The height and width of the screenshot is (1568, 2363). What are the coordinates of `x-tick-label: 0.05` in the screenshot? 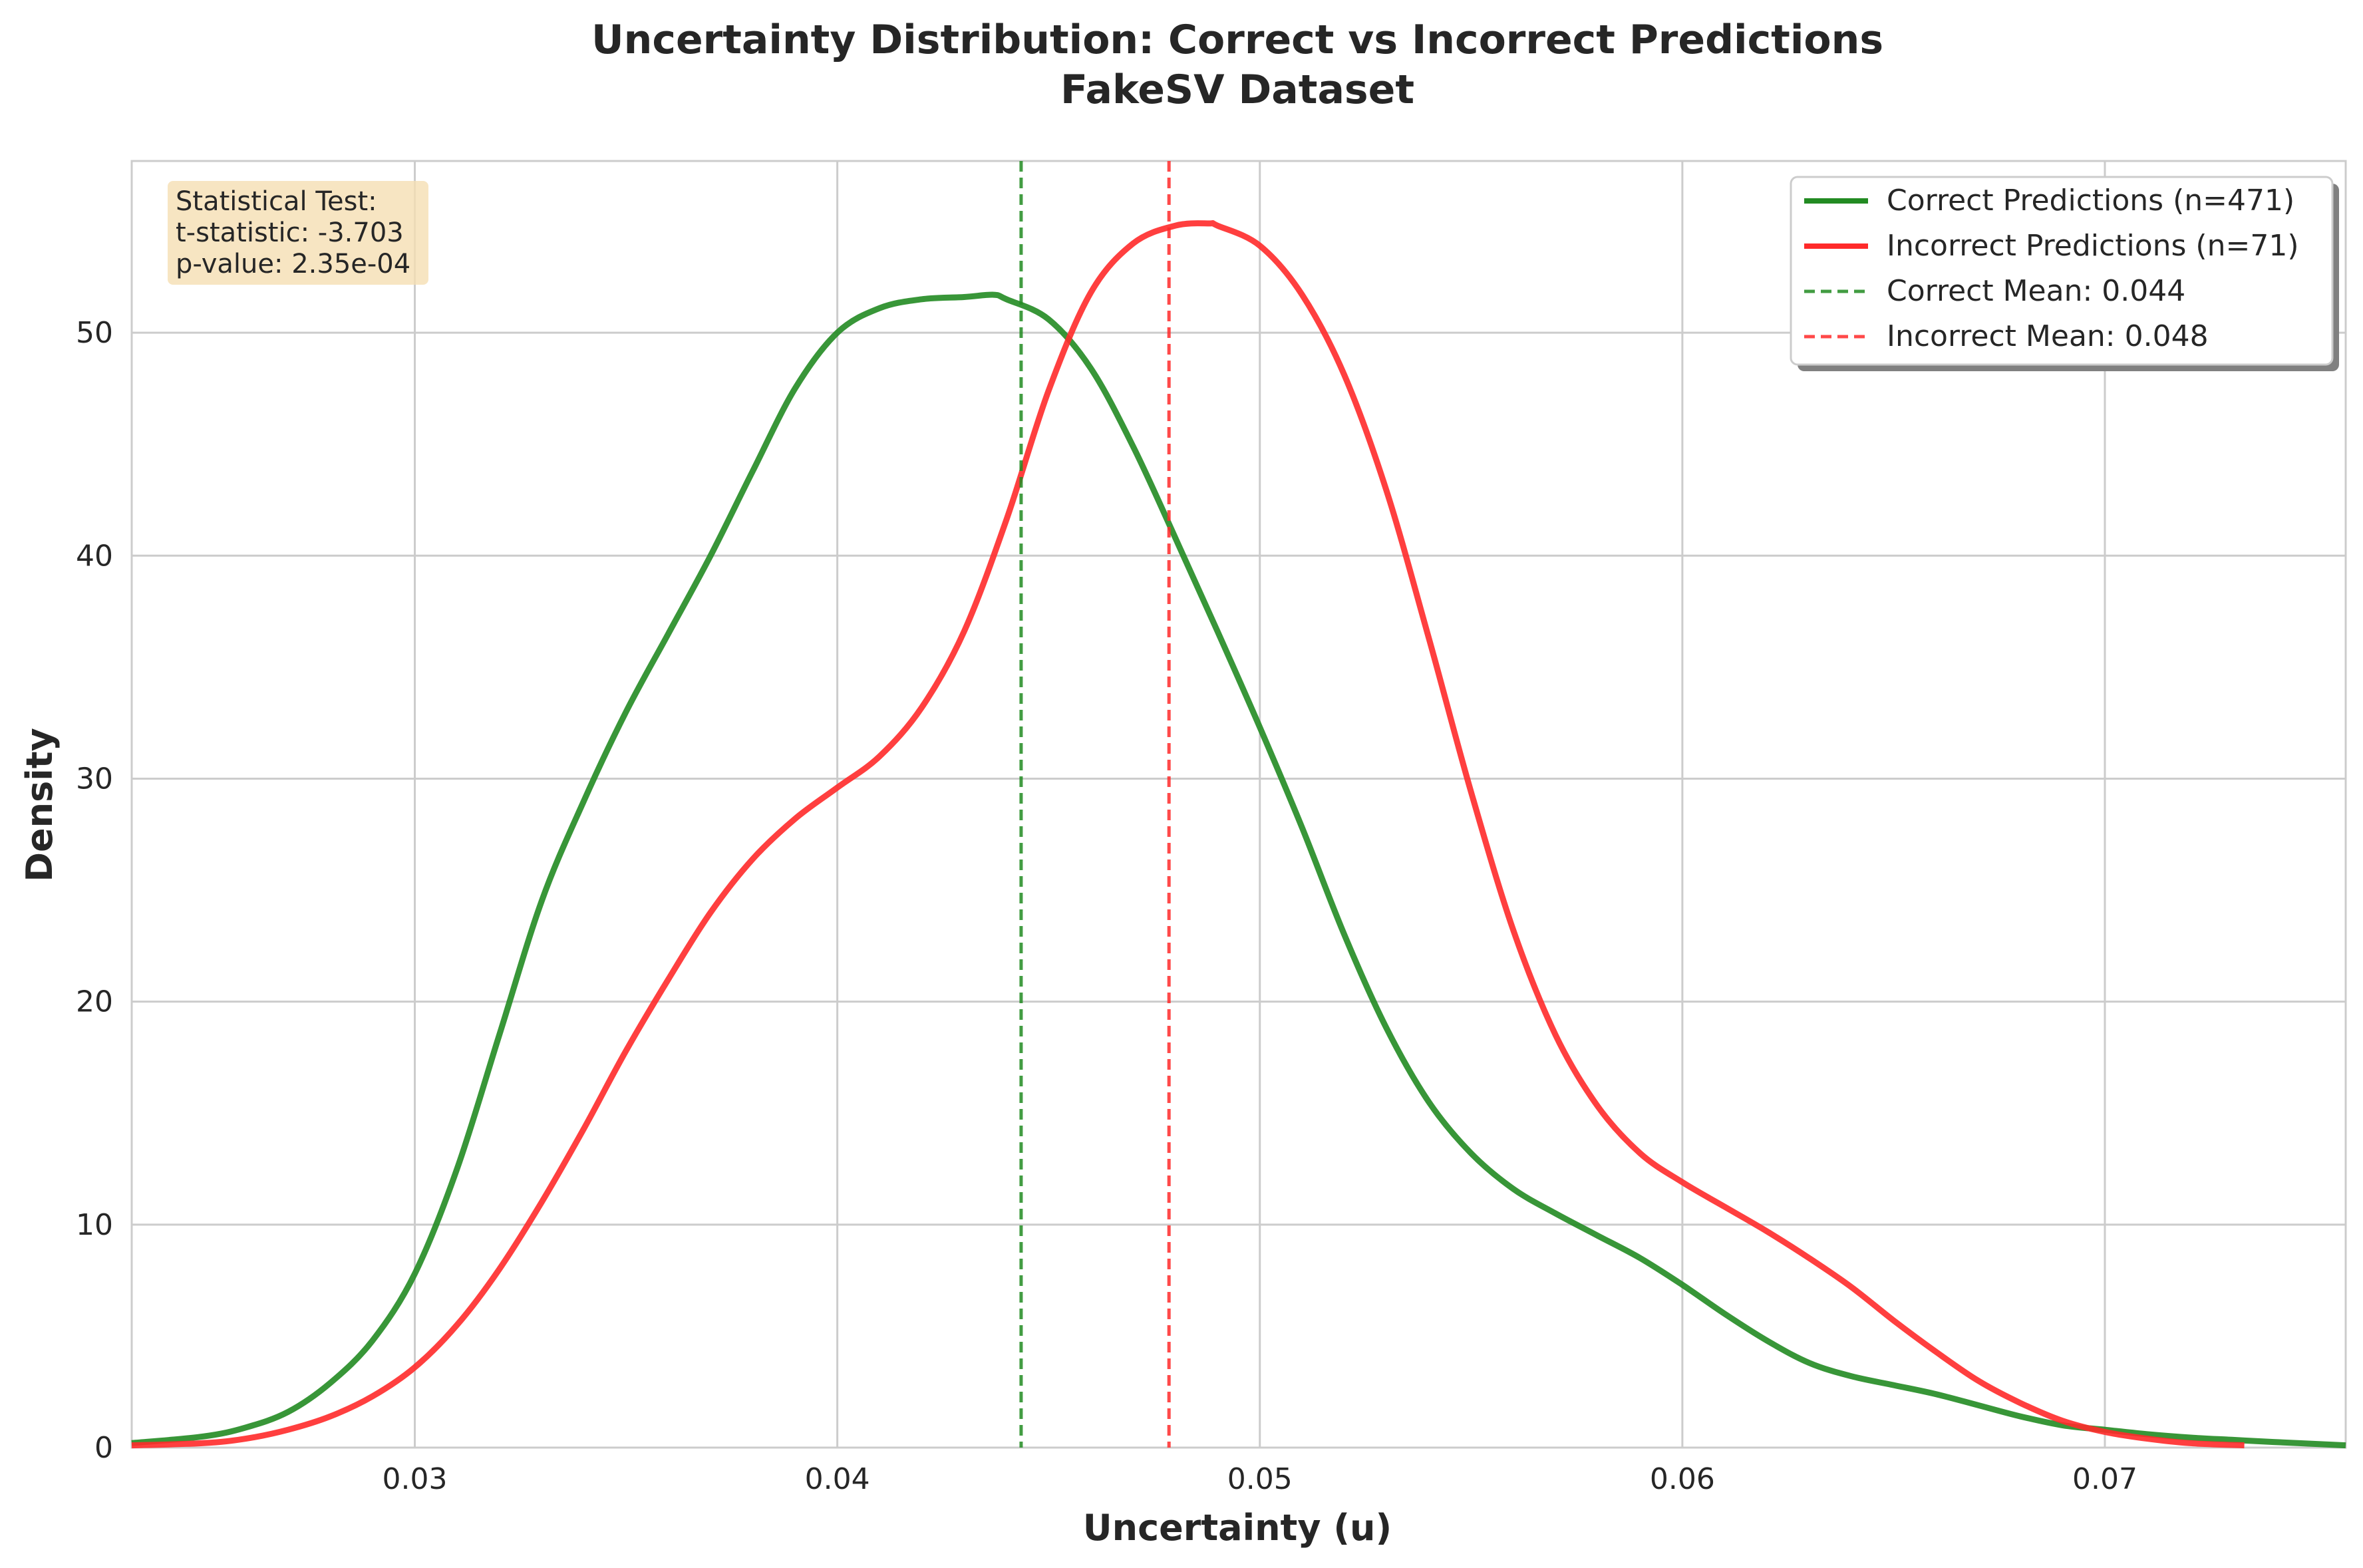 It's located at (1260, 1479).